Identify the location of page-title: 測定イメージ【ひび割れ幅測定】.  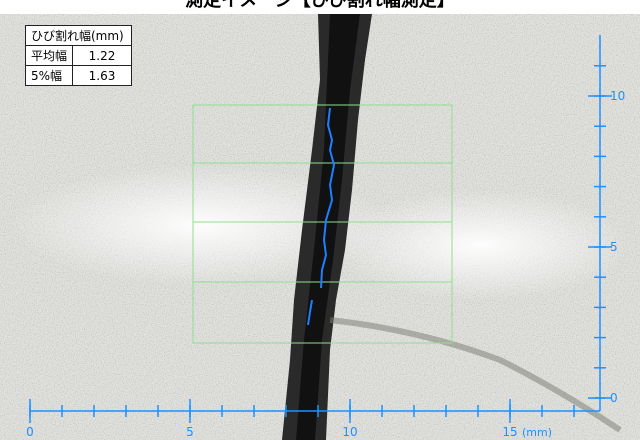
(320, 5).